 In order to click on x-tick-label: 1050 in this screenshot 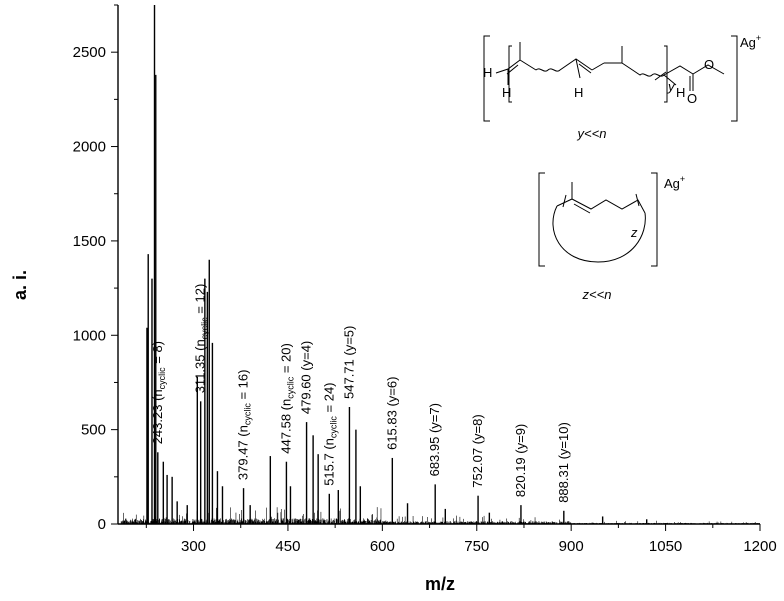, I will do `click(665, 546)`.